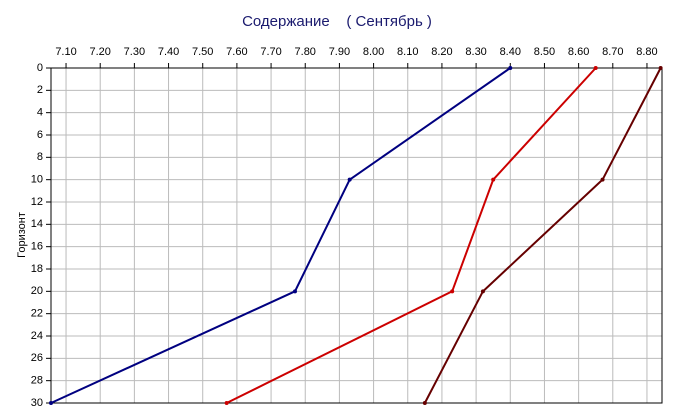  What do you see at coordinates (407, 52) in the screenshot?
I see `x-tick-label: 8.10` at bounding box center [407, 52].